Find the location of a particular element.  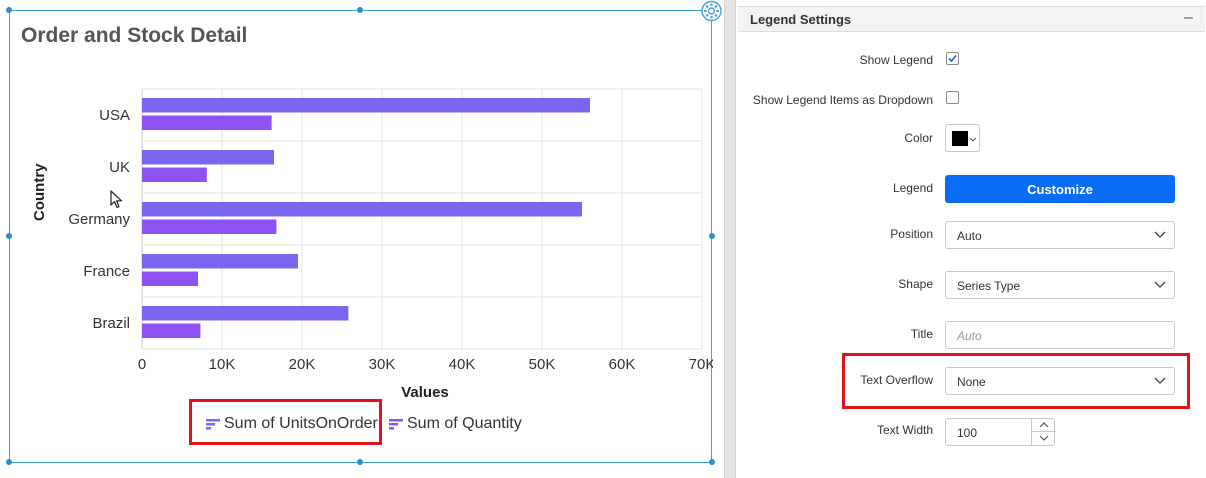

legend-dropdown-label: Show Legend Items as Dropdown is located at coordinates (843, 100).